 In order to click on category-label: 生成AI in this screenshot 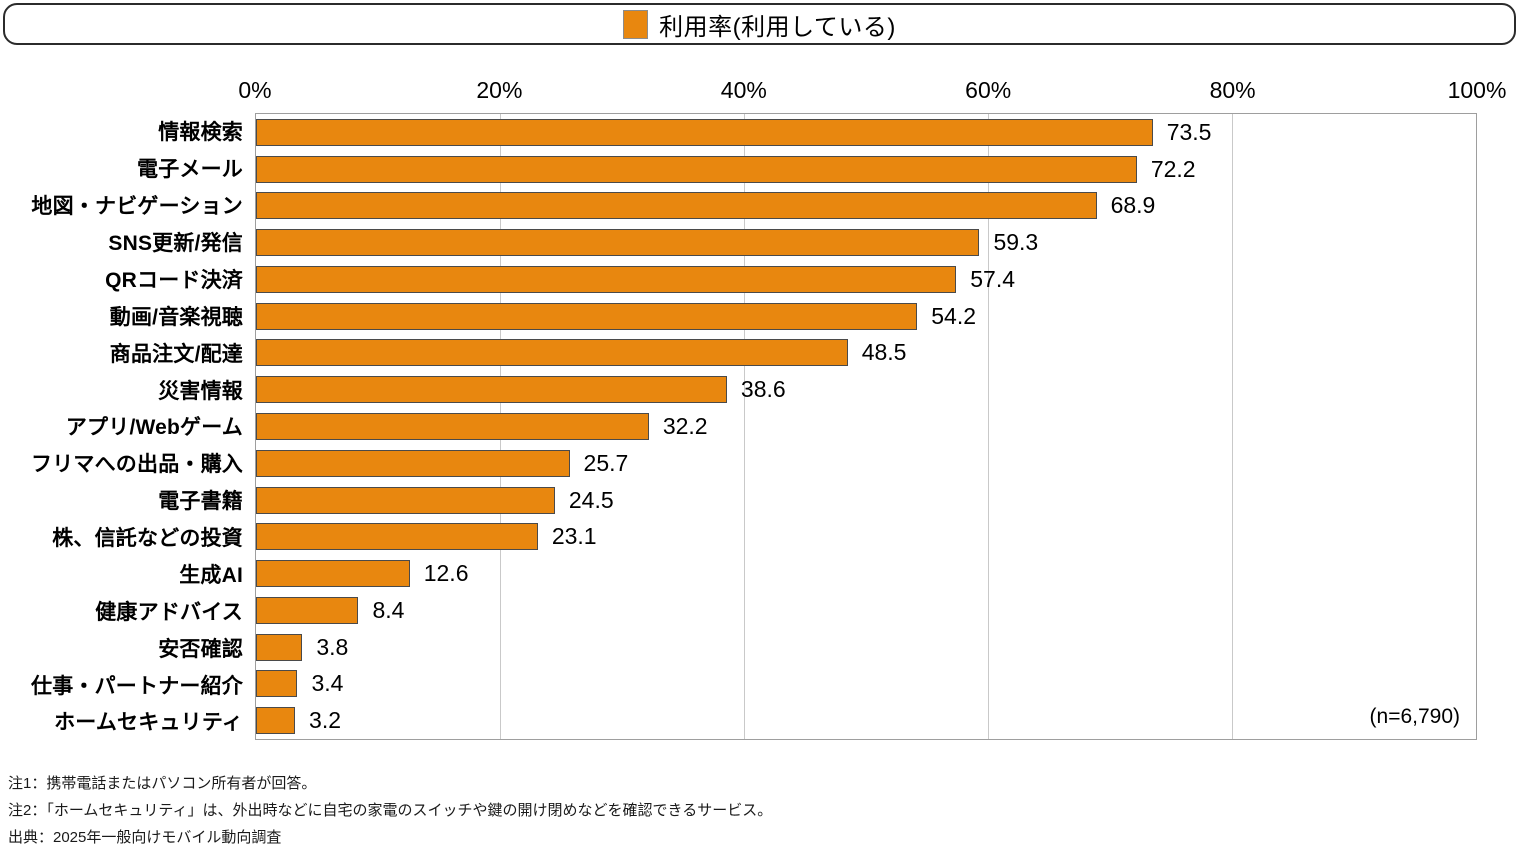, I will do `click(211, 575)`.